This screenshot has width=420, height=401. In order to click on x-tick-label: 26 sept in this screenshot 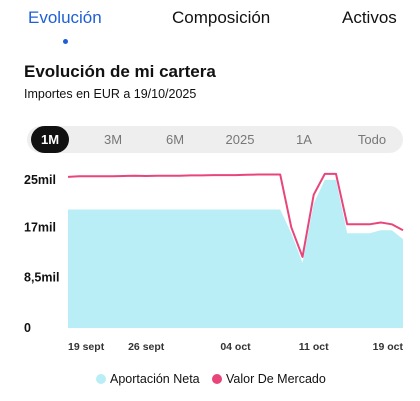, I will do `click(146, 347)`.